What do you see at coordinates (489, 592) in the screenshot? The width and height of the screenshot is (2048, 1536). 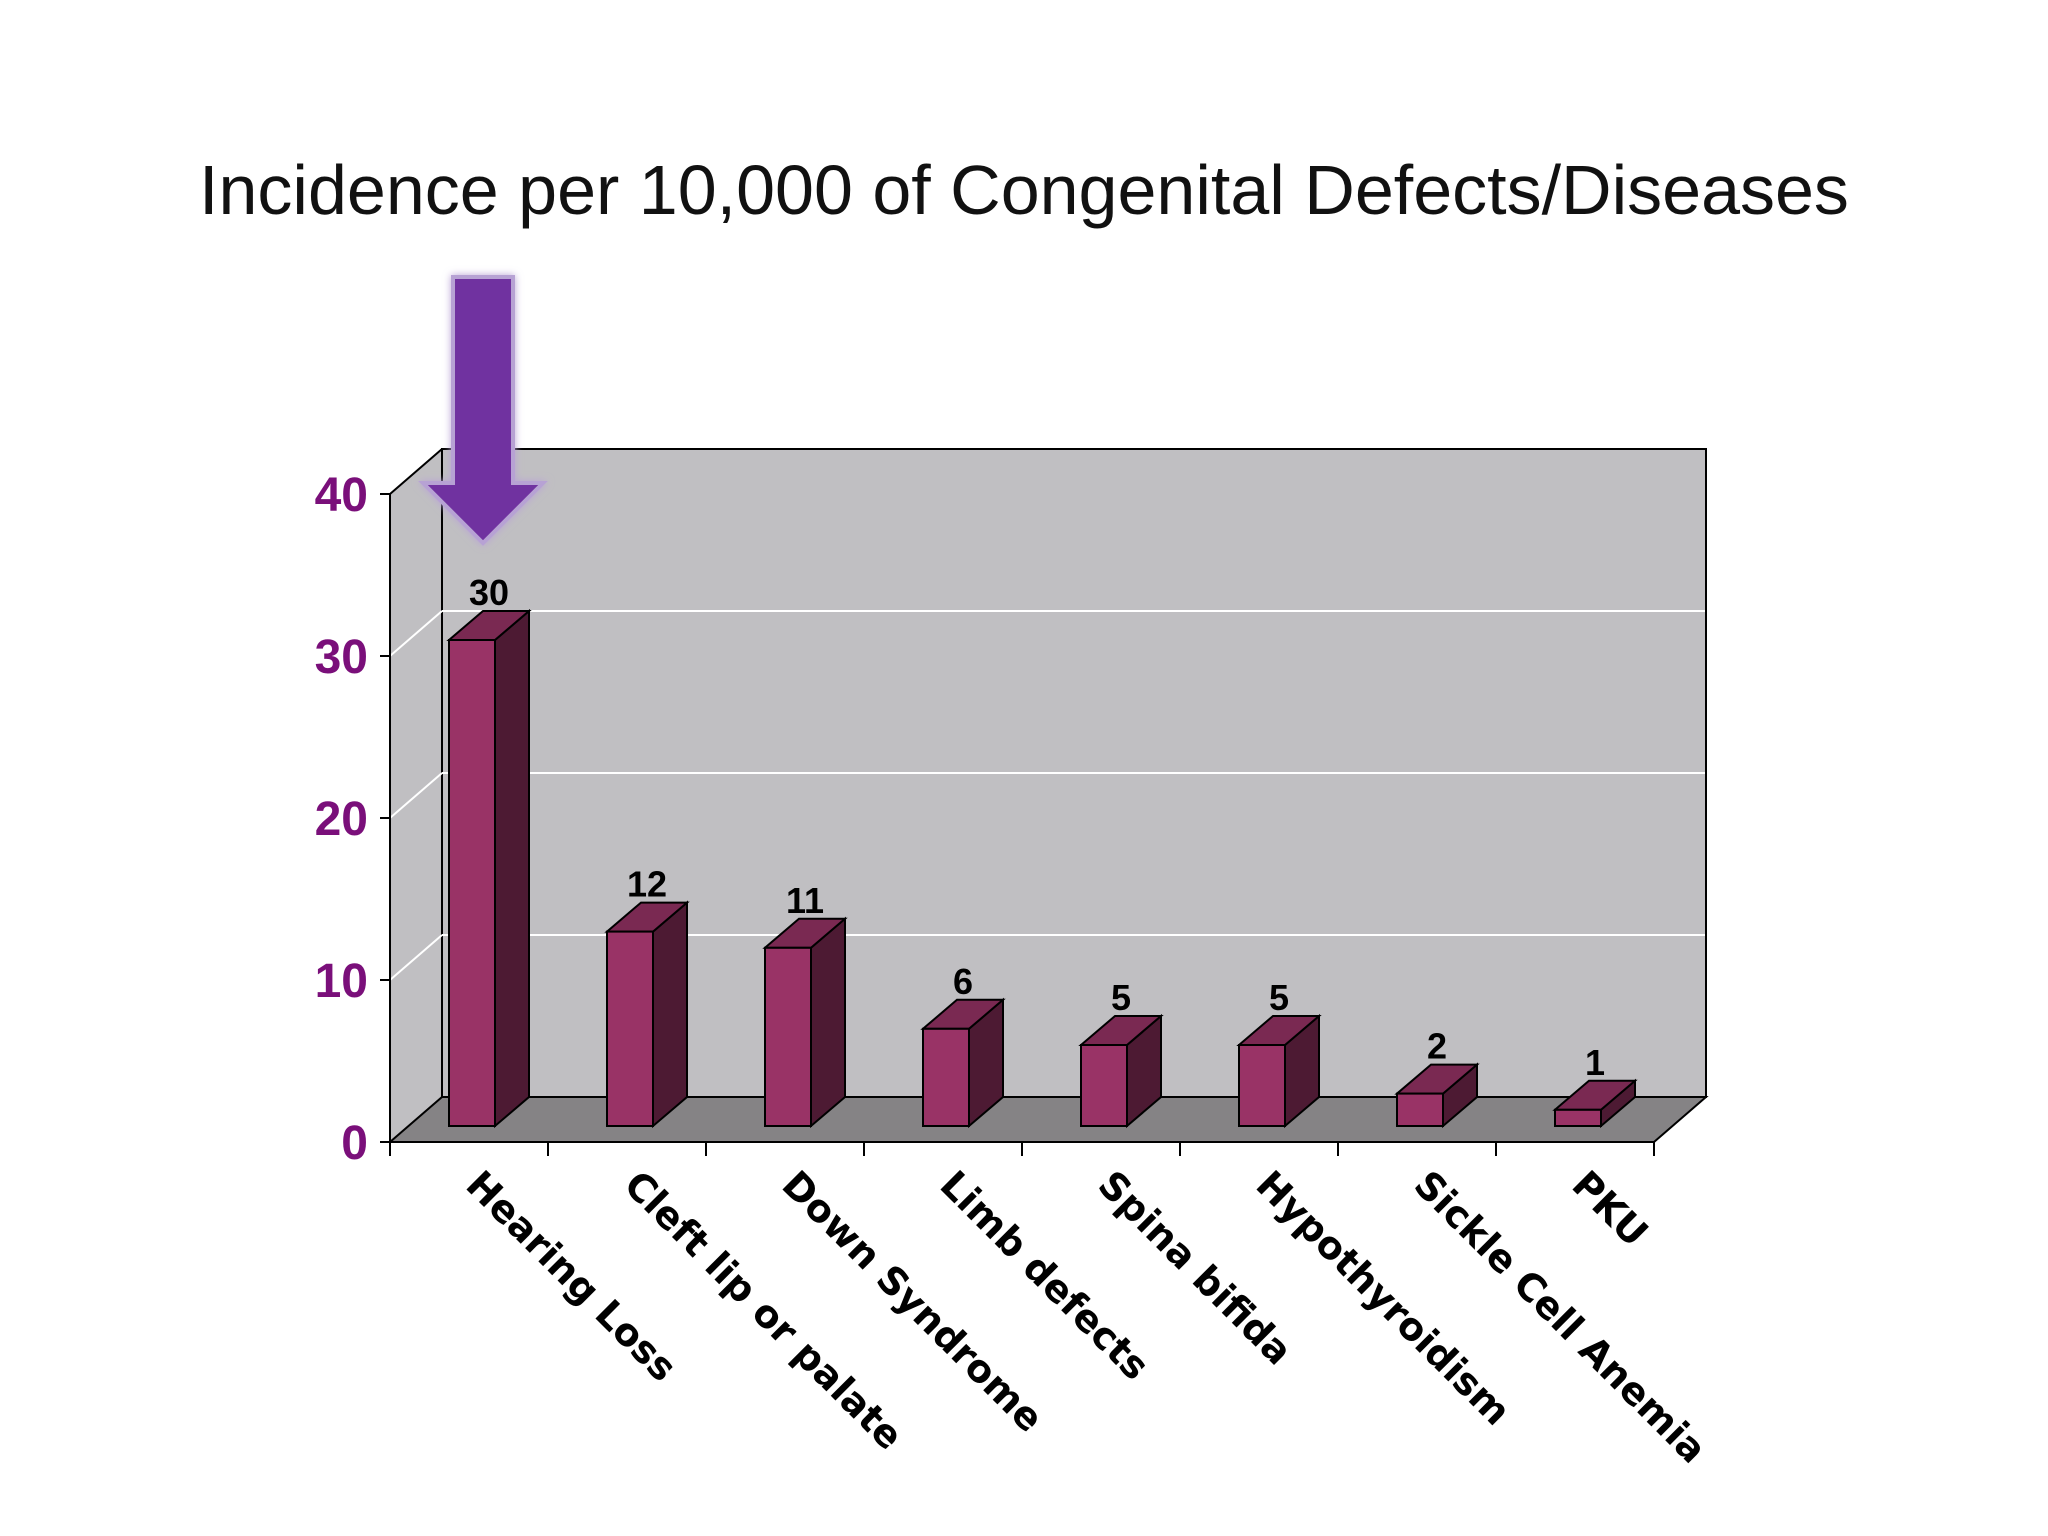 I see `data-label: 30` at bounding box center [489, 592].